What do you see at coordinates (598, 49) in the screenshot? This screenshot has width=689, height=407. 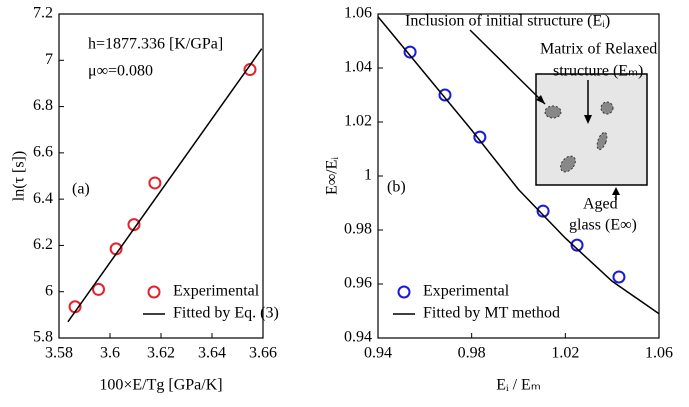 I see `annotation: Matrix of Relaxed` at bounding box center [598, 49].